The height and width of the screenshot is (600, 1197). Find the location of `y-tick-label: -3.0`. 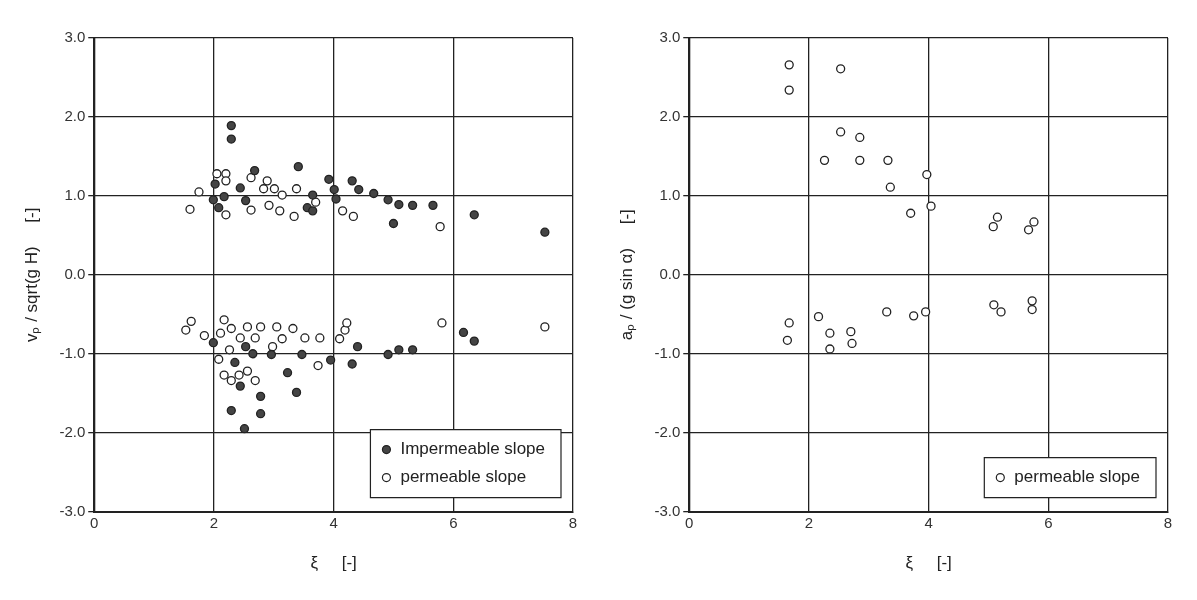

y-tick-label: -3.0 is located at coordinates (667, 510).